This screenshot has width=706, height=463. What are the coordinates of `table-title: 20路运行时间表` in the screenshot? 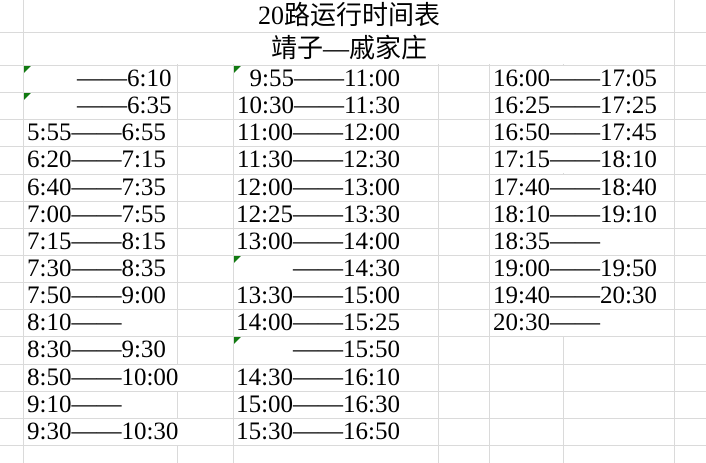 It's located at (348, 15).